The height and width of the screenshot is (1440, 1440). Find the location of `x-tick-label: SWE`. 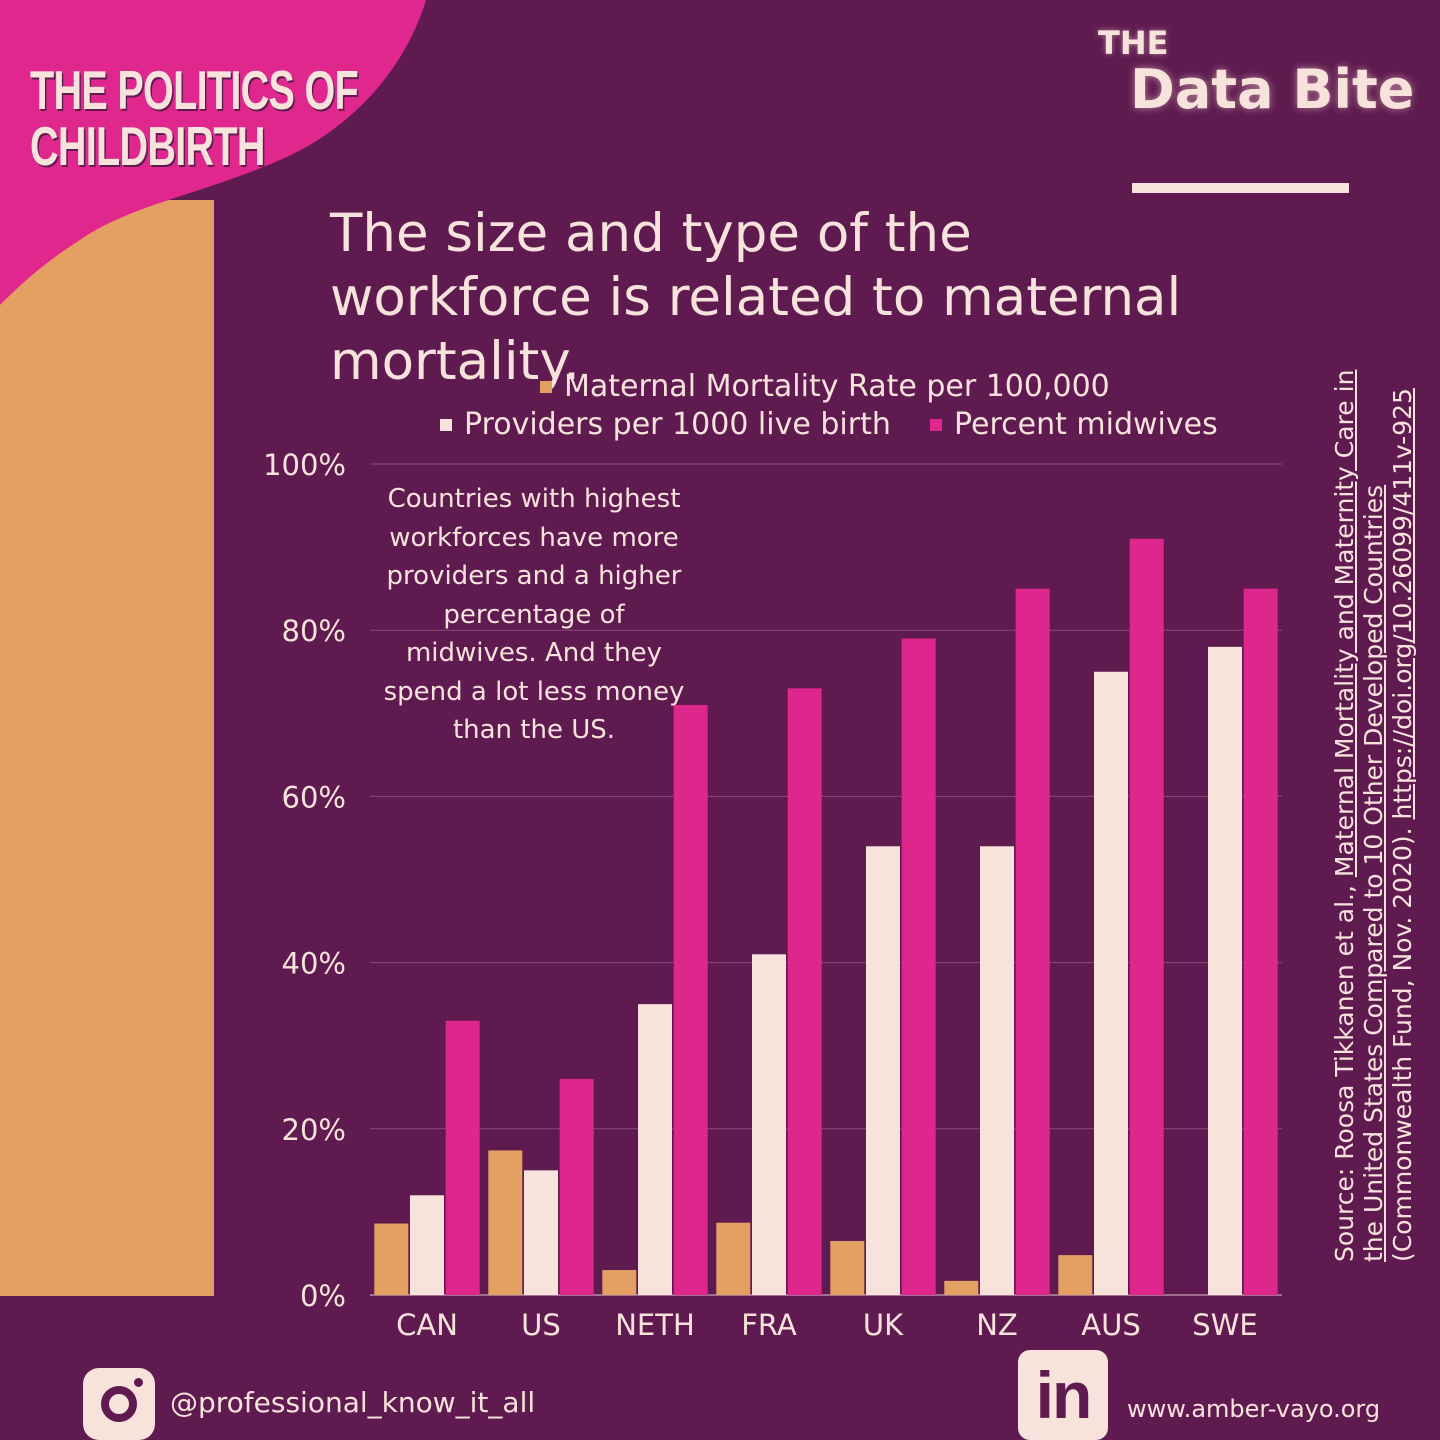

x-tick-label: SWE is located at coordinates (1224, 1325).